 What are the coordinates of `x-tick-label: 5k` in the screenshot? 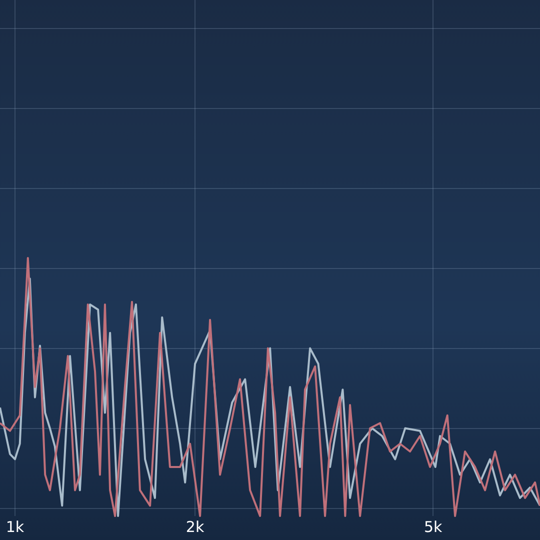 It's located at (433, 527).